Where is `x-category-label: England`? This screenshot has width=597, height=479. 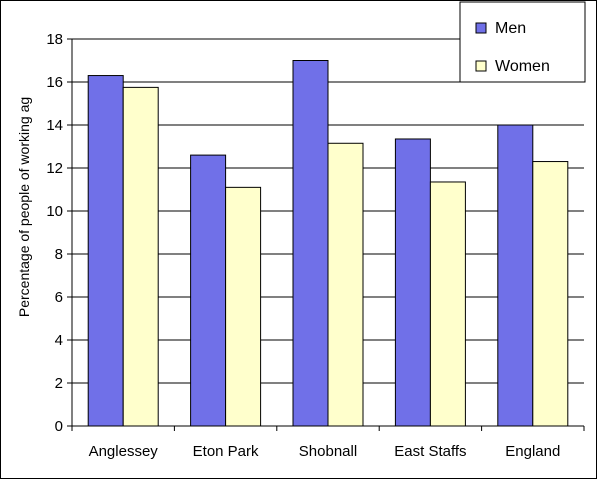 x-category-label: England is located at coordinates (532, 451).